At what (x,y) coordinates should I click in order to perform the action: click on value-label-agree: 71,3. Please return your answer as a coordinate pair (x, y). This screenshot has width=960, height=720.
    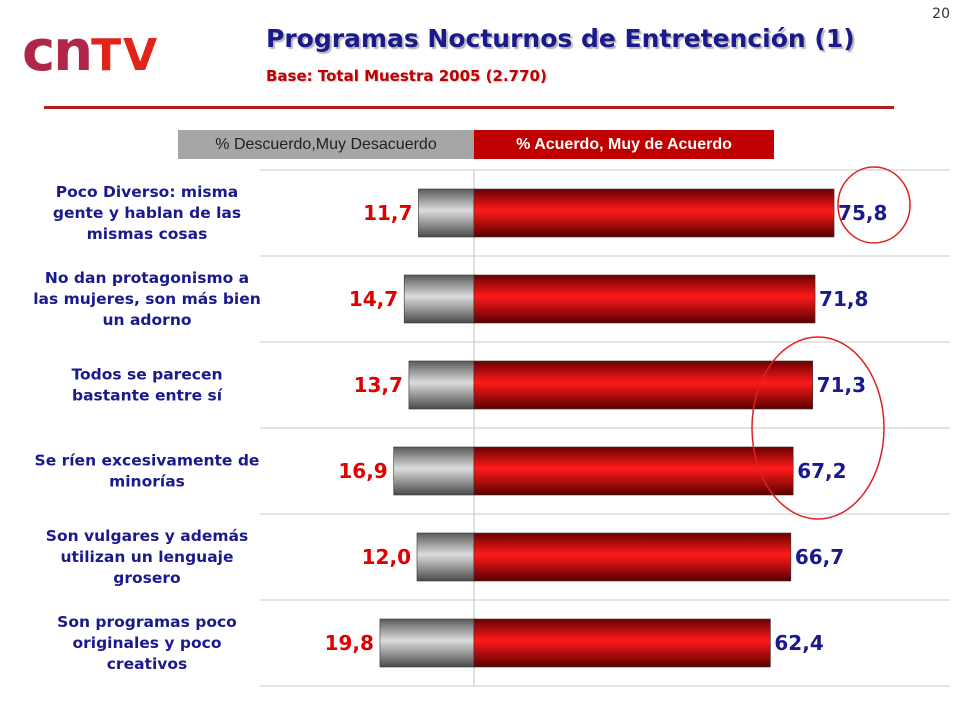
    Looking at the image, I should click on (841, 385).